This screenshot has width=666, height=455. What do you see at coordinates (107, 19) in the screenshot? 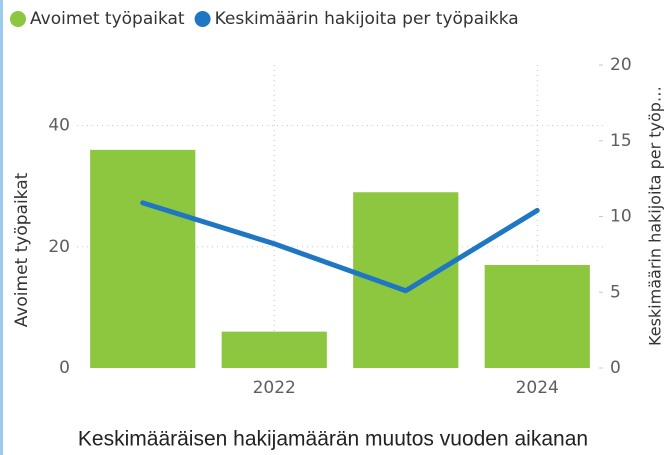
I see `legend-label: Avoimet työpaikat` at bounding box center [107, 19].